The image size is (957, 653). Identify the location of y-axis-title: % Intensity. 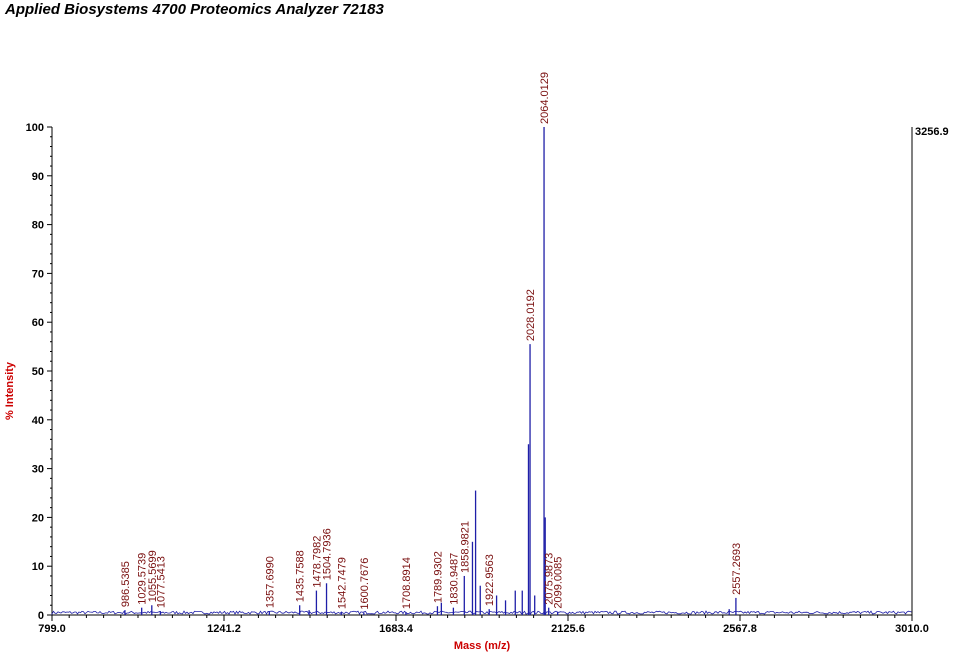
(10, 390).